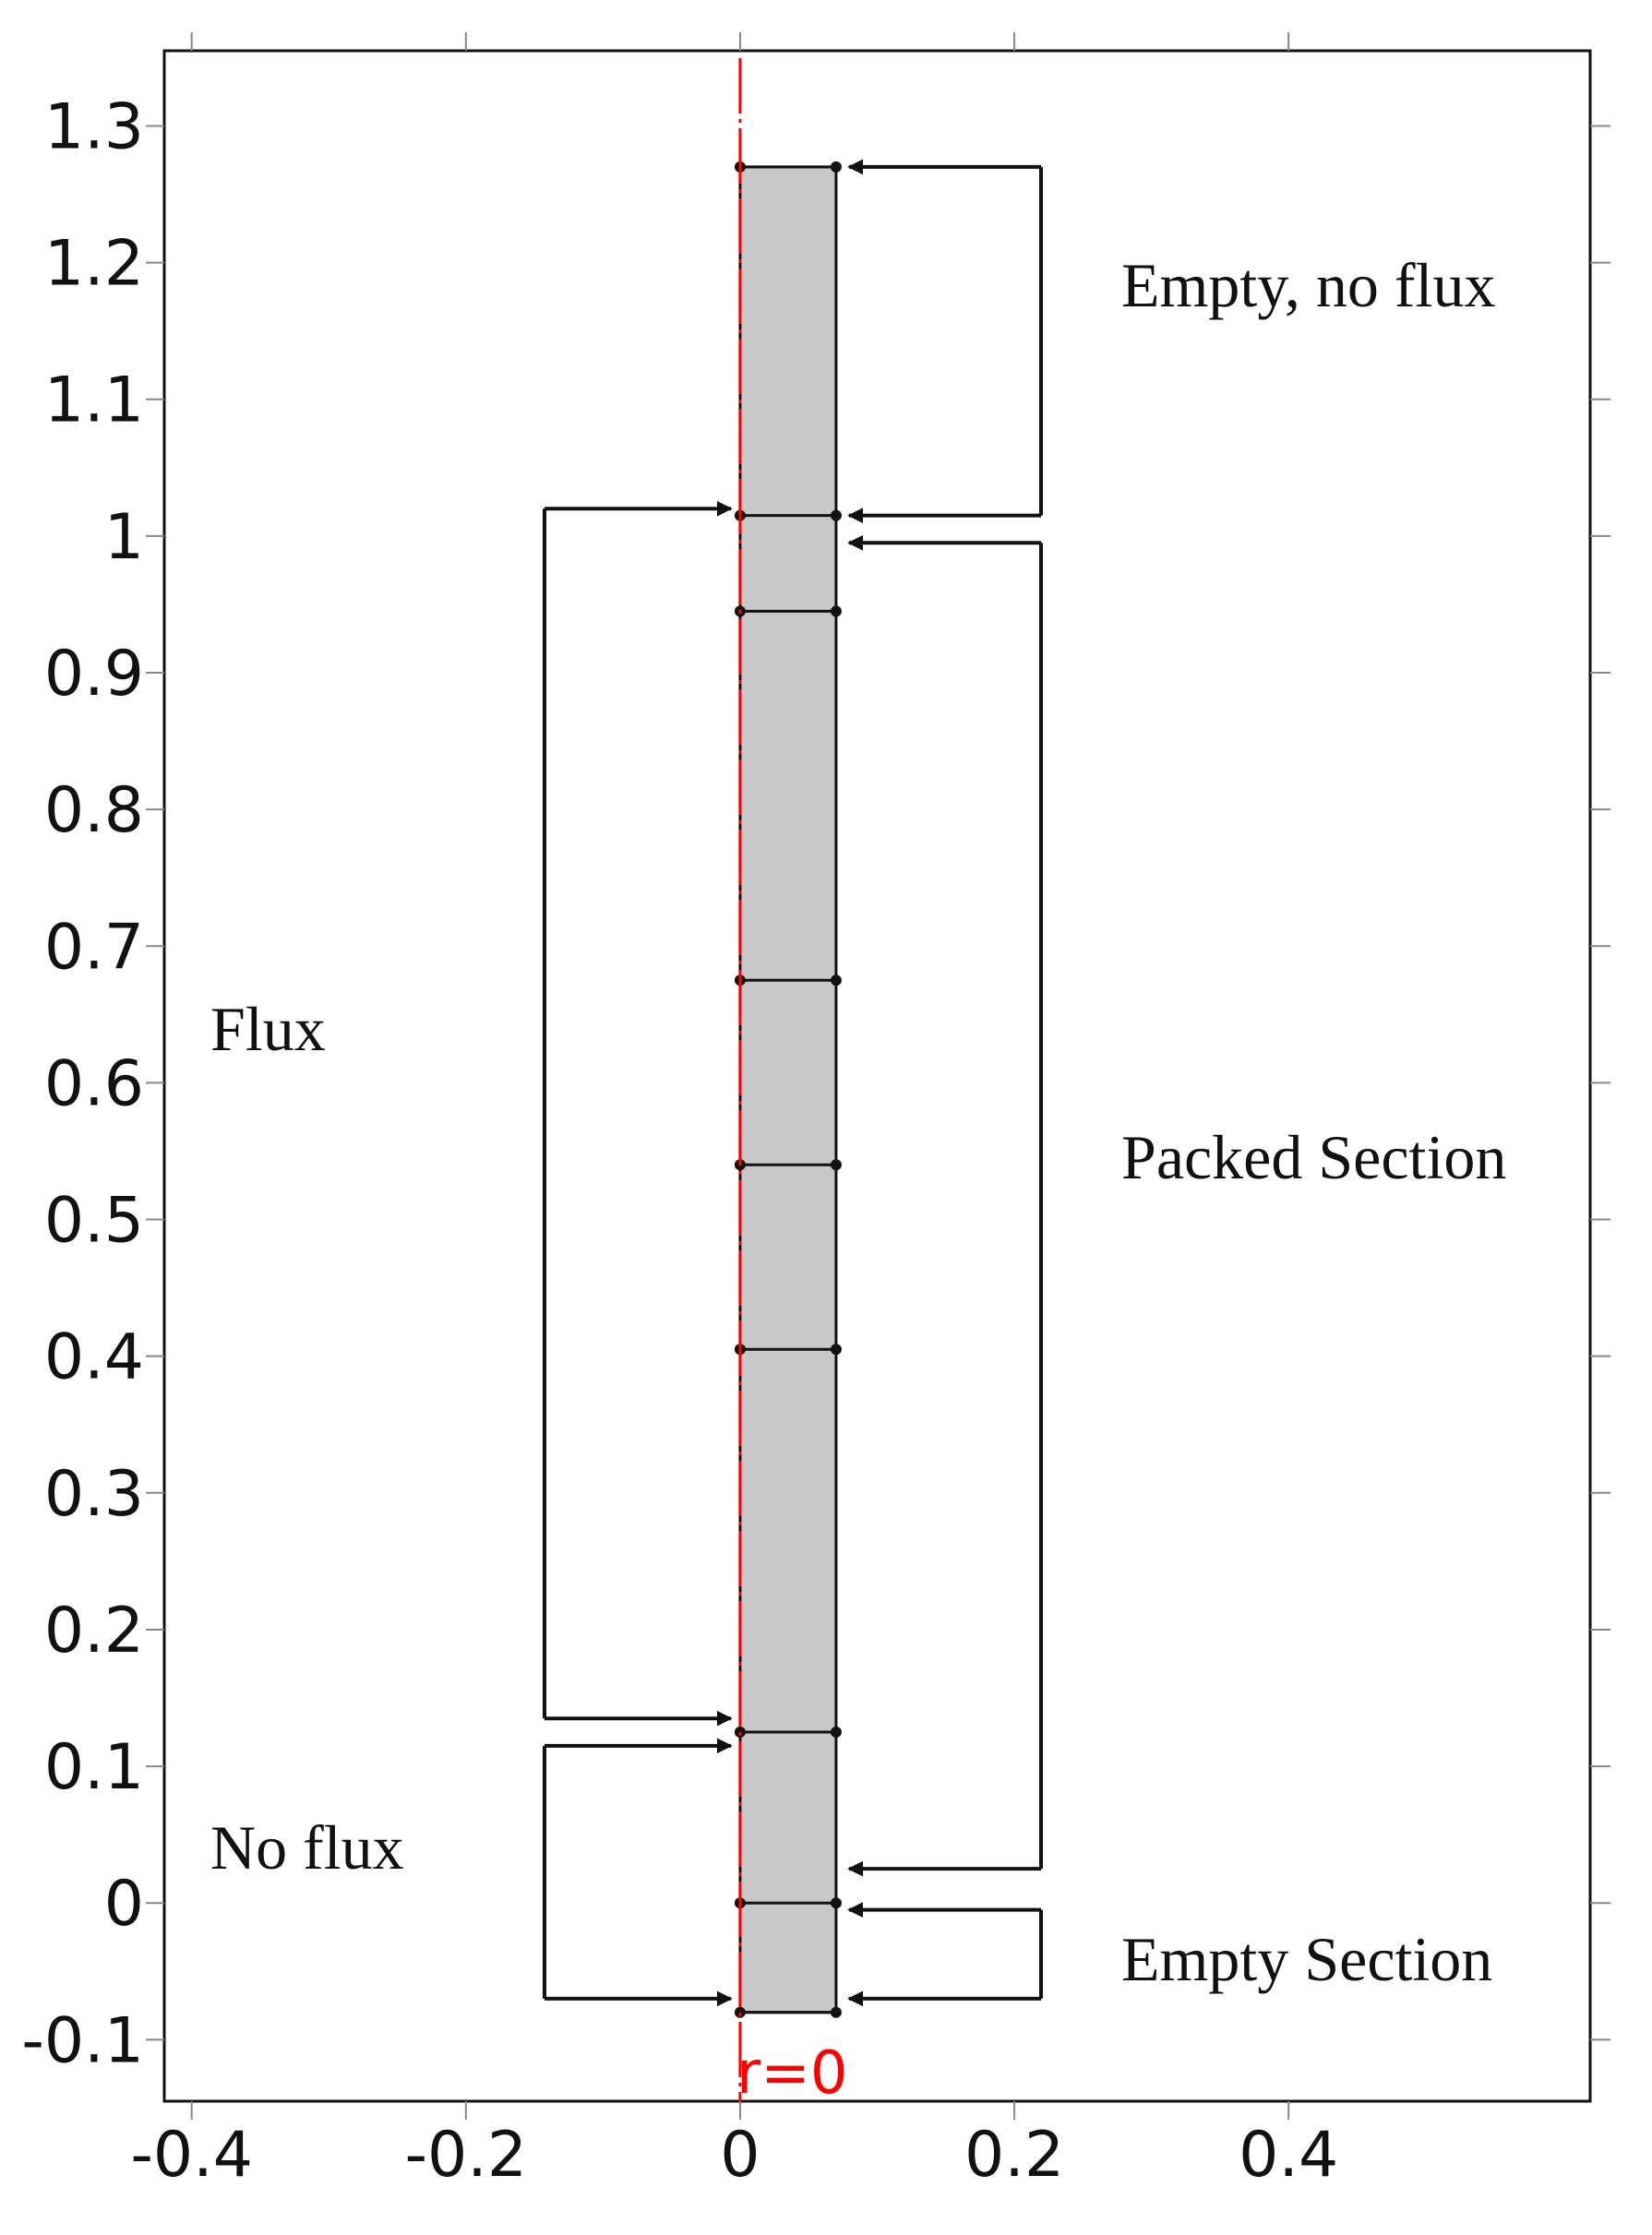  Describe the element at coordinates (307, 1847) in the screenshot. I see `no-flux-label: No flux` at that location.